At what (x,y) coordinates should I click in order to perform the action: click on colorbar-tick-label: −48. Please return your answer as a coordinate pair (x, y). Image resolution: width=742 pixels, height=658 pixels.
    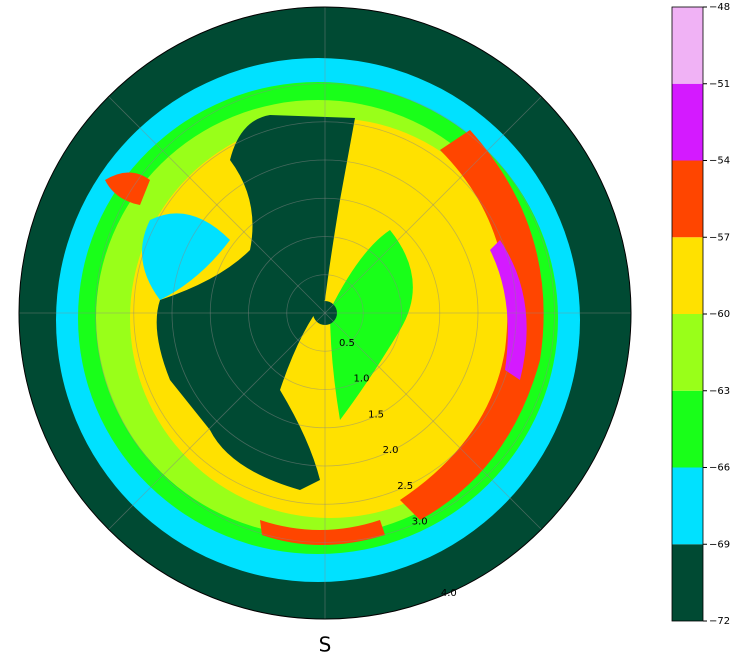
    Looking at the image, I should click on (719, 7).